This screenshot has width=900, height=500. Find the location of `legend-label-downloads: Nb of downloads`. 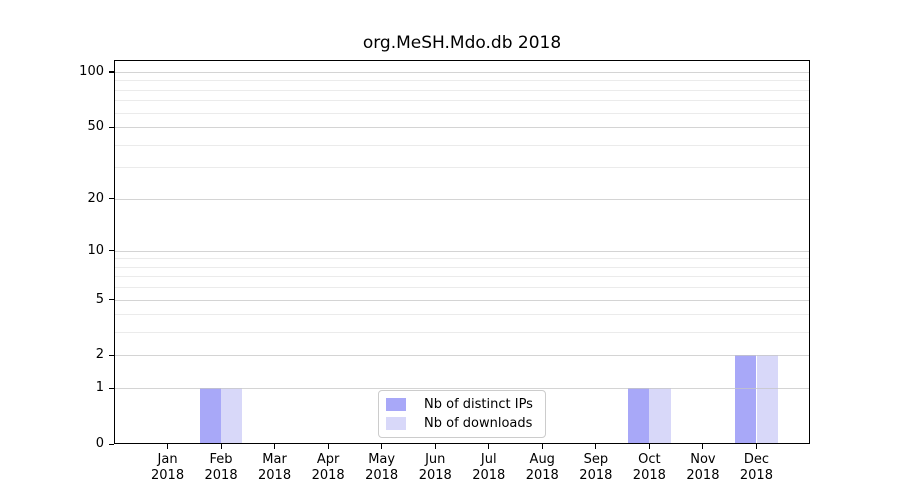

legend-label-downloads: Nb of downloads is located at coordinates (478, 423).